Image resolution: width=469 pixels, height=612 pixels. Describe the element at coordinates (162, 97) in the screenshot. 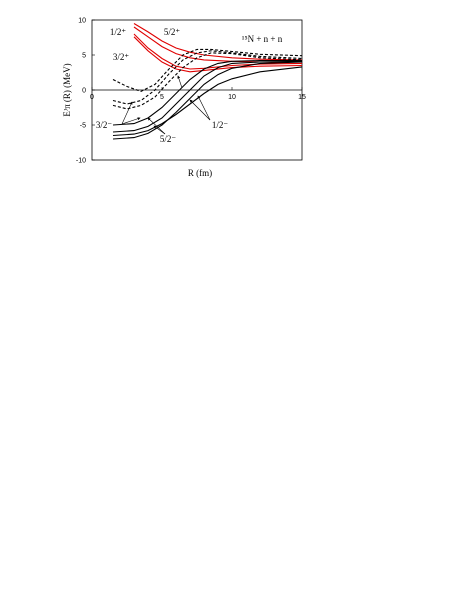

I see `x-tick-label: 5` at that location.